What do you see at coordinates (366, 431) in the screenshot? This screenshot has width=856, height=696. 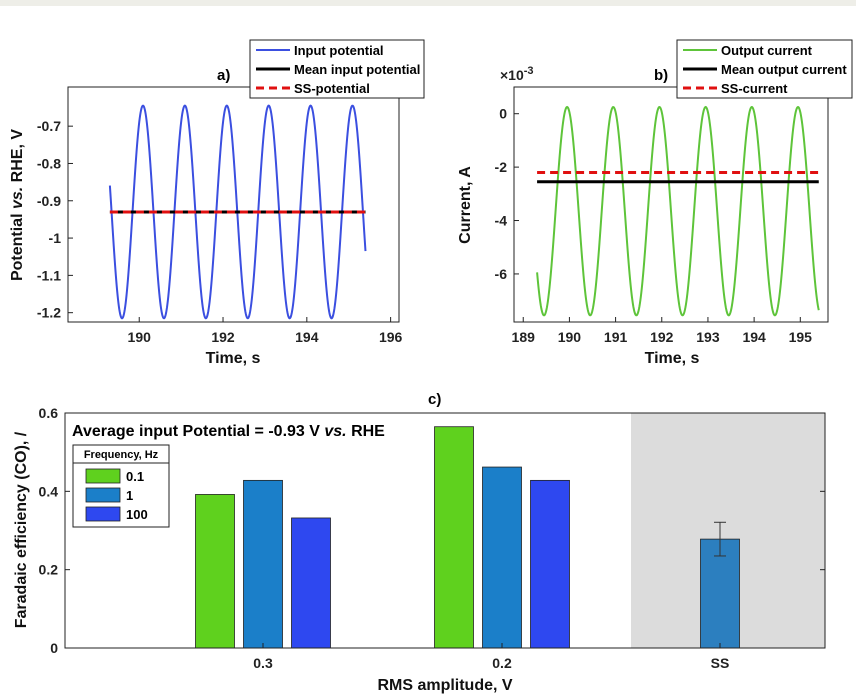 I see `panel-c-annotation-part3: RHE` at bounding box center [366, 431].